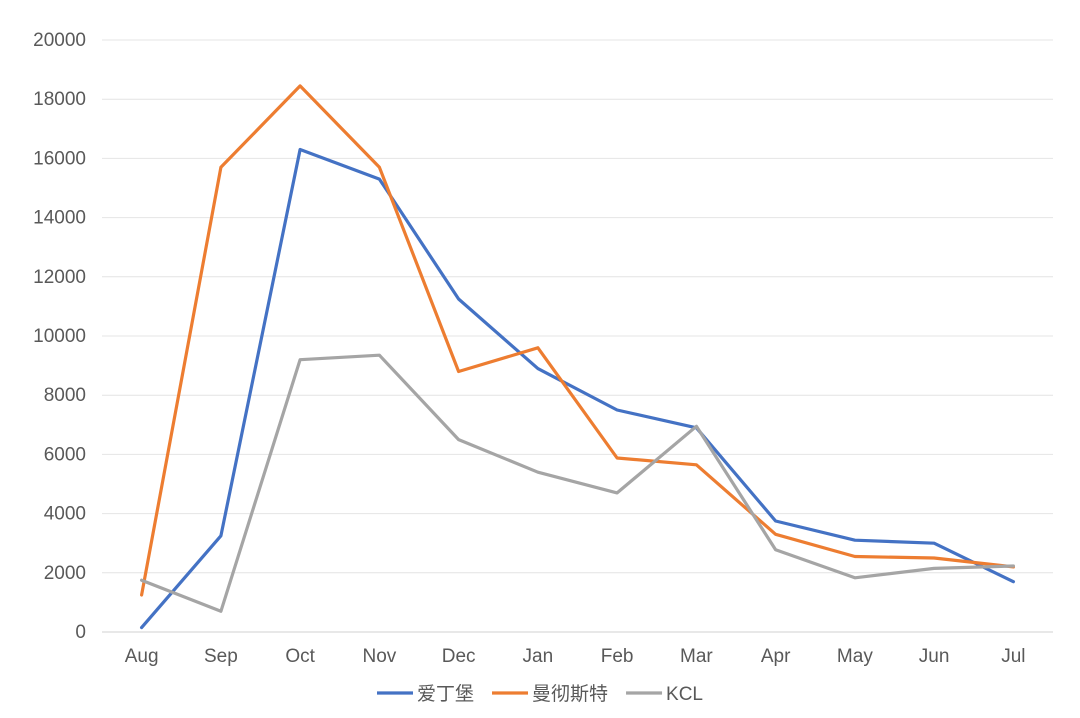 This screenshot has width=1080, height=718. Describe the element at coordinates (59, 40) in the screenshot. I see `y-tick-label: 20000` at that location.